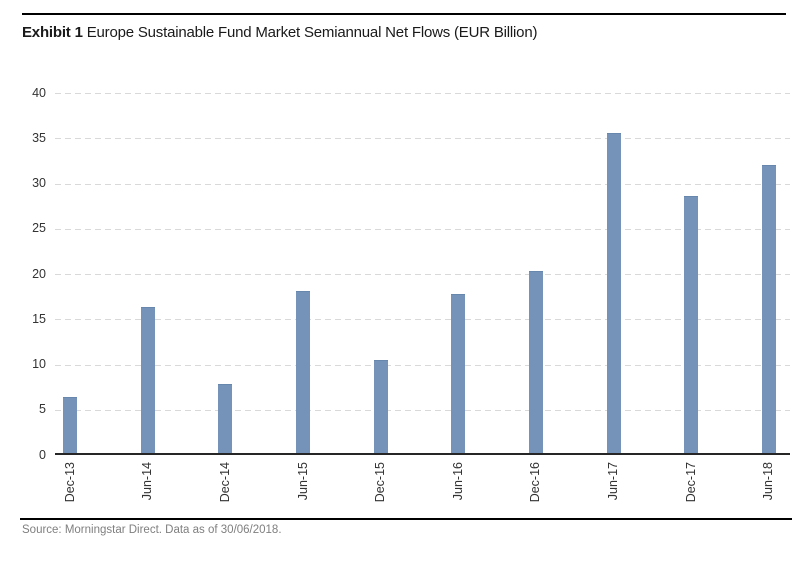  What do you see at coordinates (39, 228) in the screenshot?
I see `y-axis-tick-label: 25` at bounding box center [39, 228].